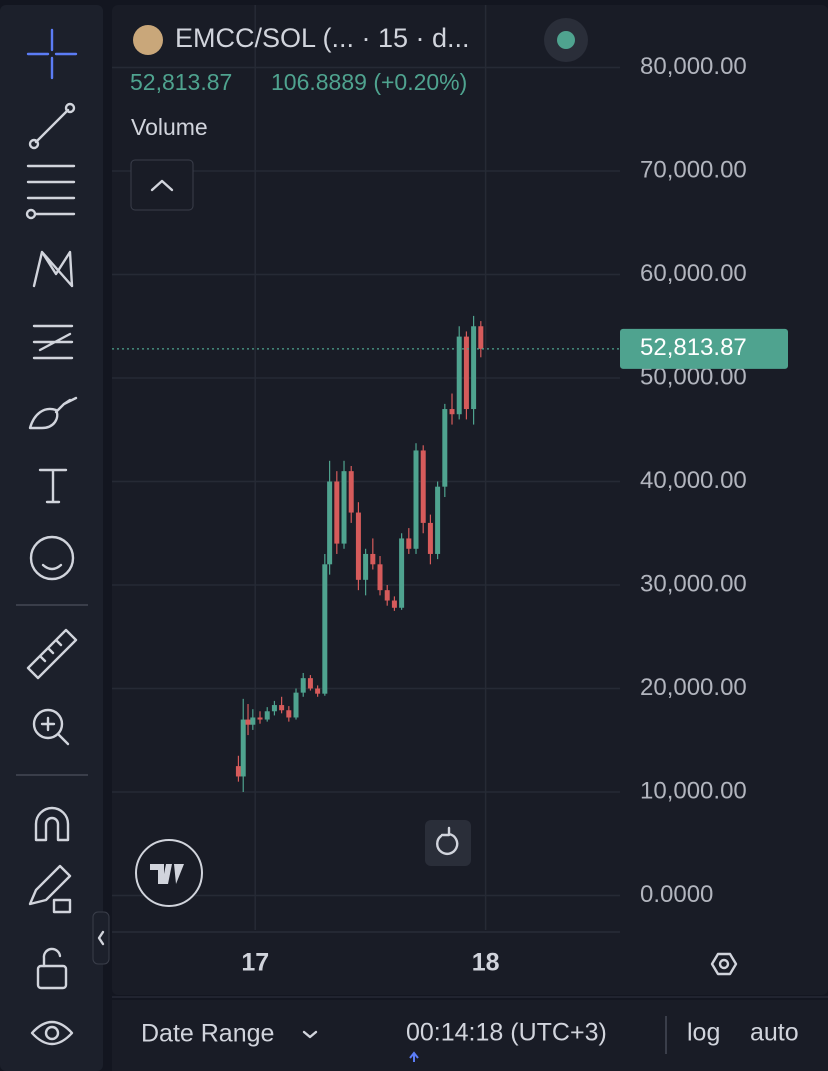 This screenshot has height=1071, width=828. What do you see at coordinates (148, 40) in the screenshot?
I see `symbol-logo` at bounding box center [148, 40].